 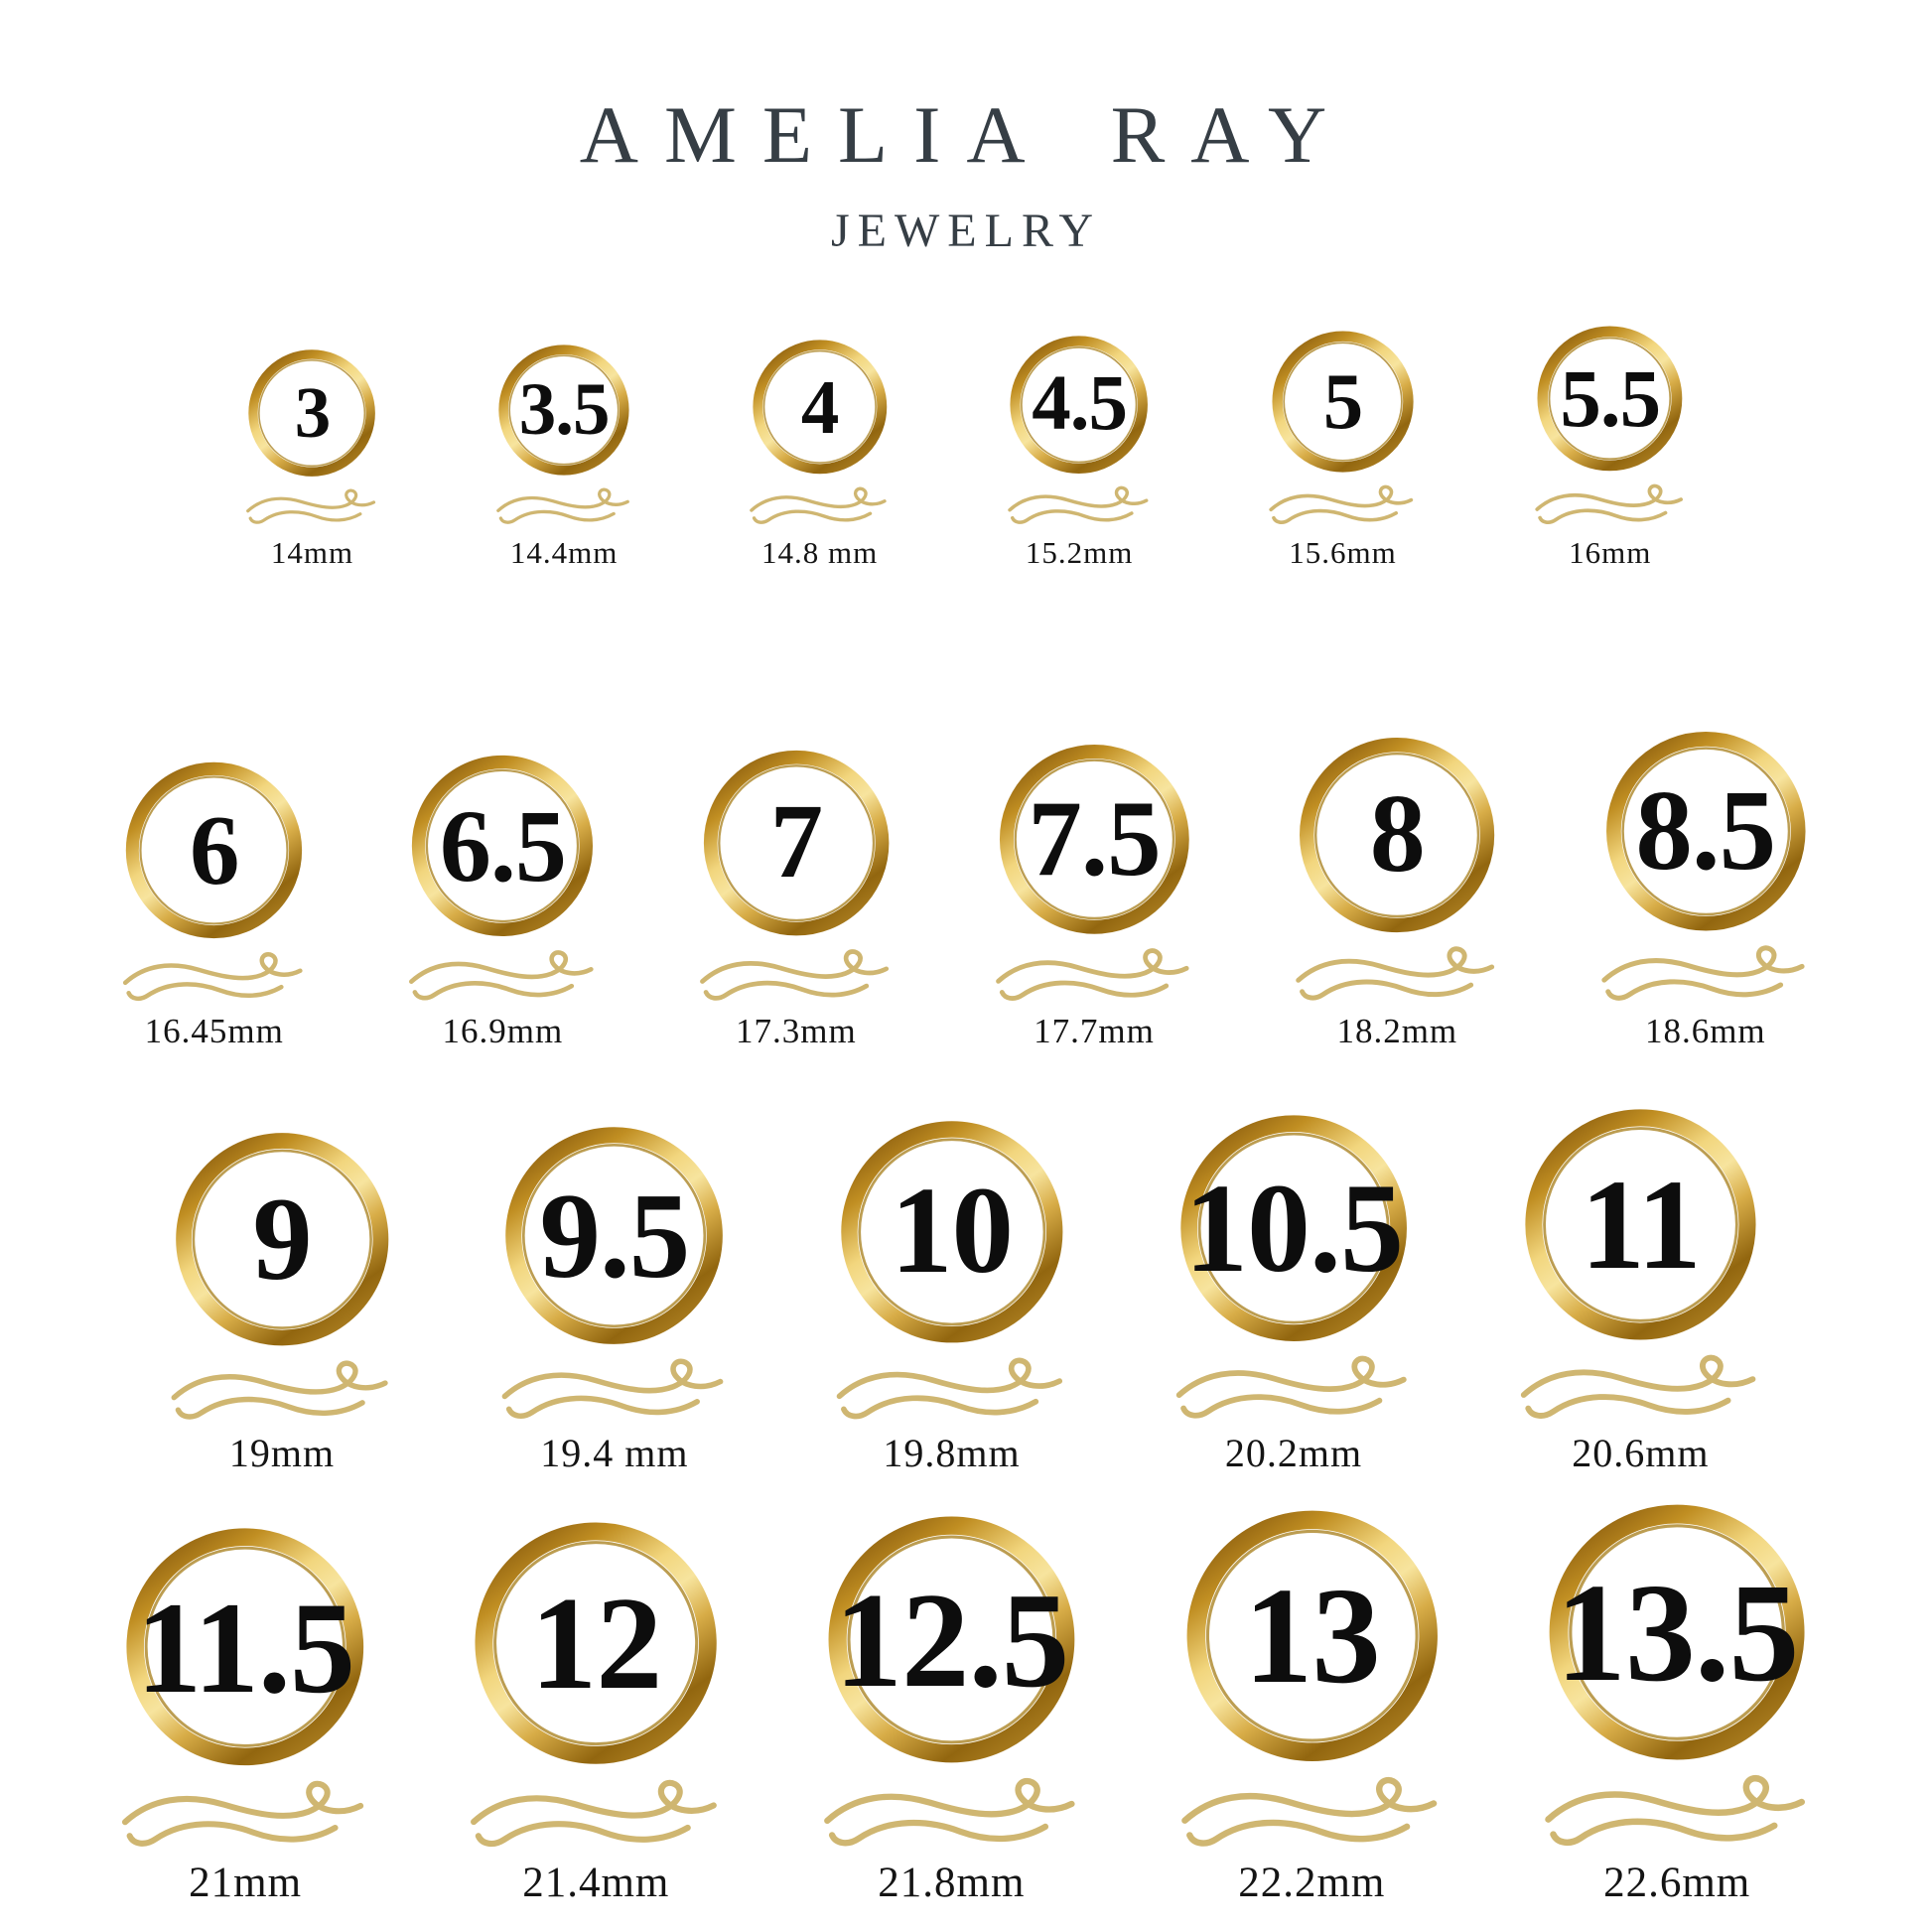 I want to click on ring-cell-size-6.5: 6.5 16.9mm, so click(x=503, y=903).